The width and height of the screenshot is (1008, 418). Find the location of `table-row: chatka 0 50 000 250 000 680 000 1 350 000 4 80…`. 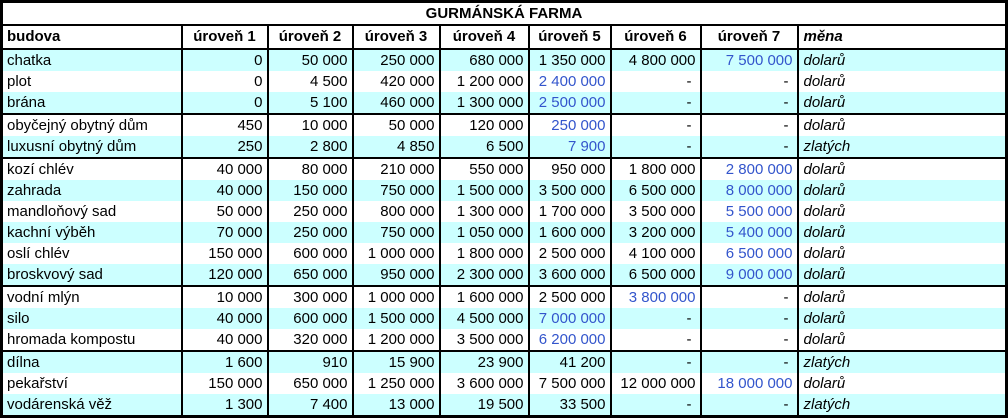

table-row: chatka 0 50 000 250 000 680 000 1 350 000 4 80… is located at coordinates (504, 60).